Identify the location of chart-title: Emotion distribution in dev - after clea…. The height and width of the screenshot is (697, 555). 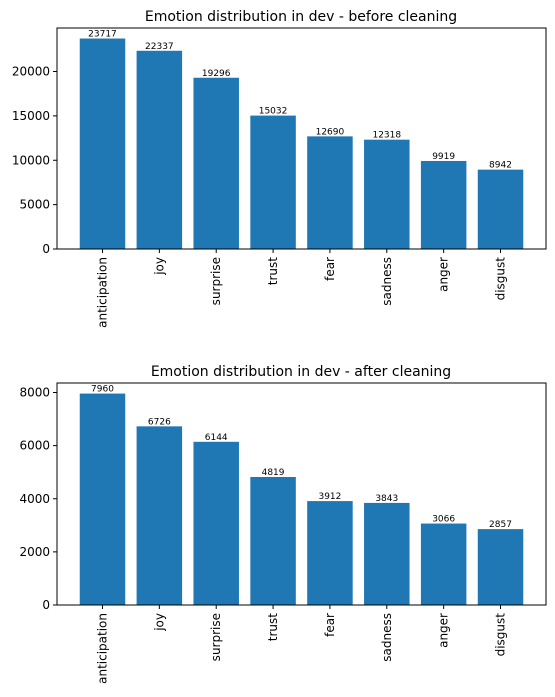
(301, 372).